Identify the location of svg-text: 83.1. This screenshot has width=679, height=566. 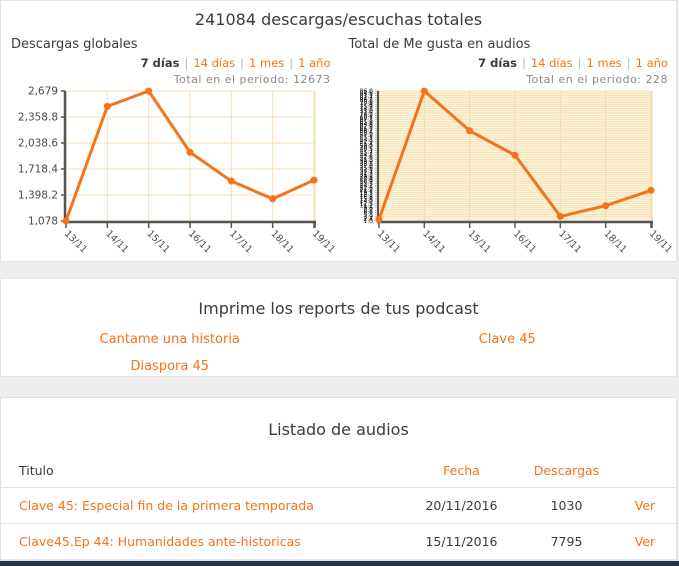
(366, 95).